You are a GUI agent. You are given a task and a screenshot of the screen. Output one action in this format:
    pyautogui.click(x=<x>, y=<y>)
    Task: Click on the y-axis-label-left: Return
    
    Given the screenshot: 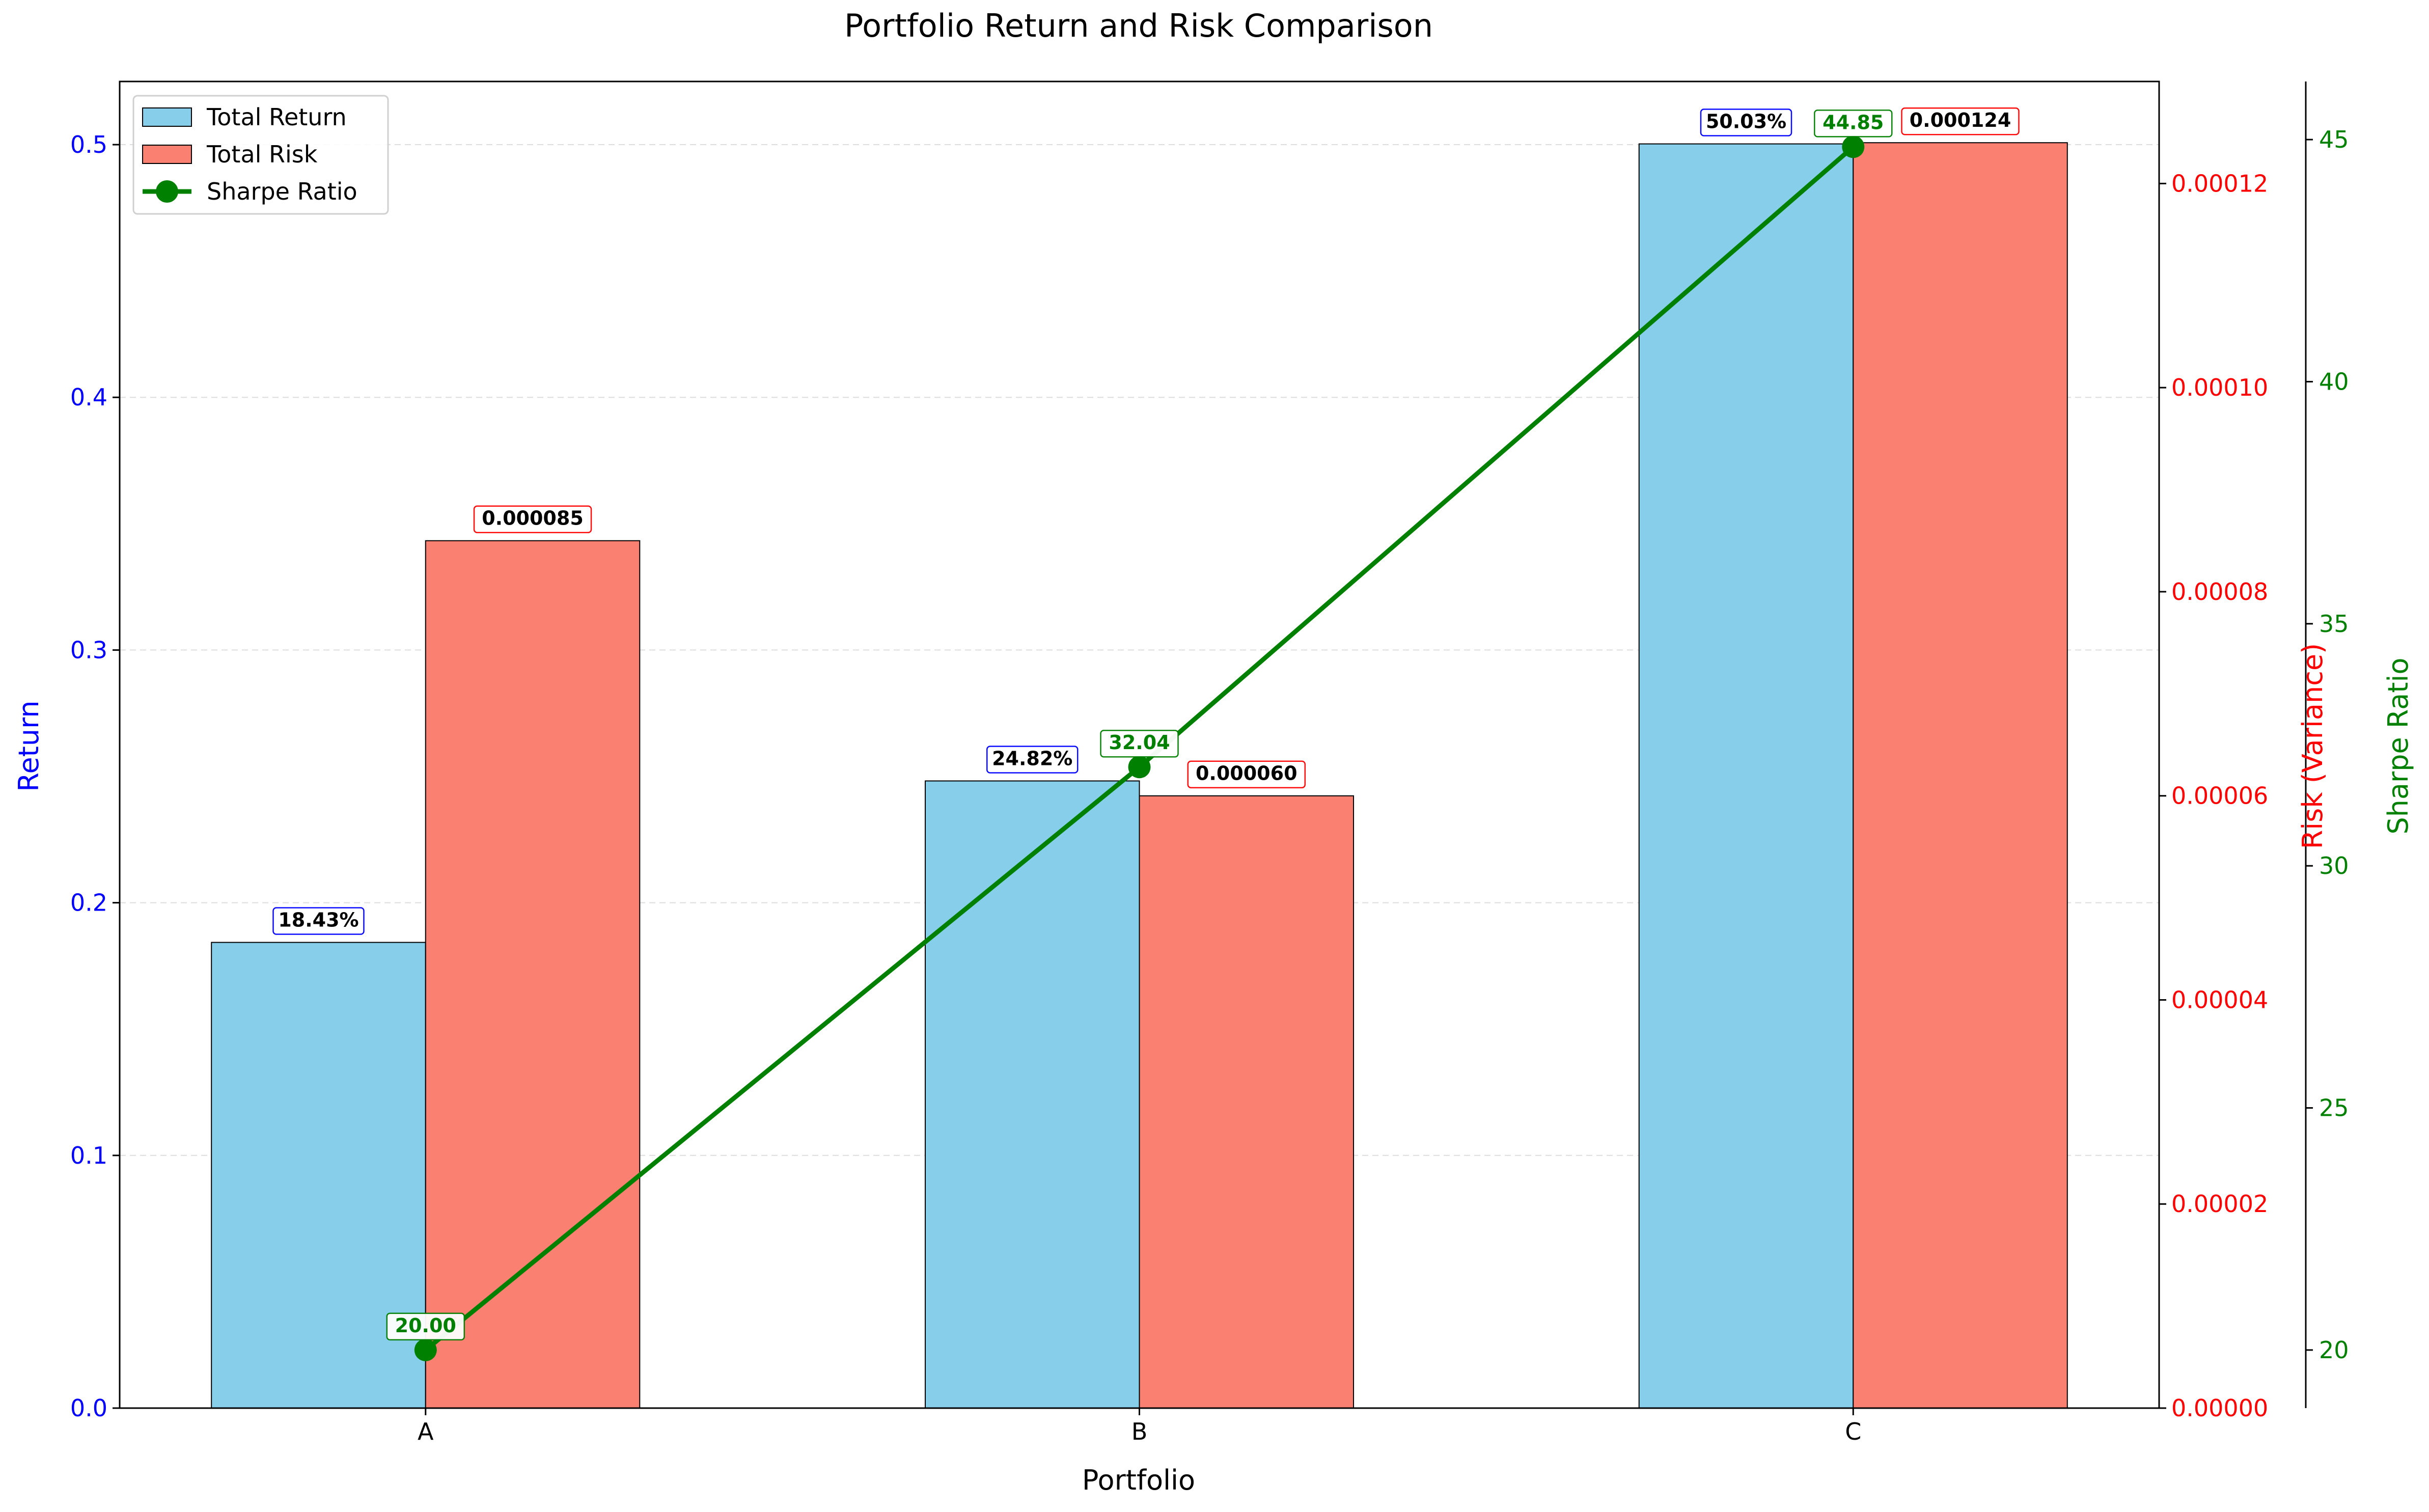 What is the action you would take?
    pyautogui.click(x=29, y=745)
    